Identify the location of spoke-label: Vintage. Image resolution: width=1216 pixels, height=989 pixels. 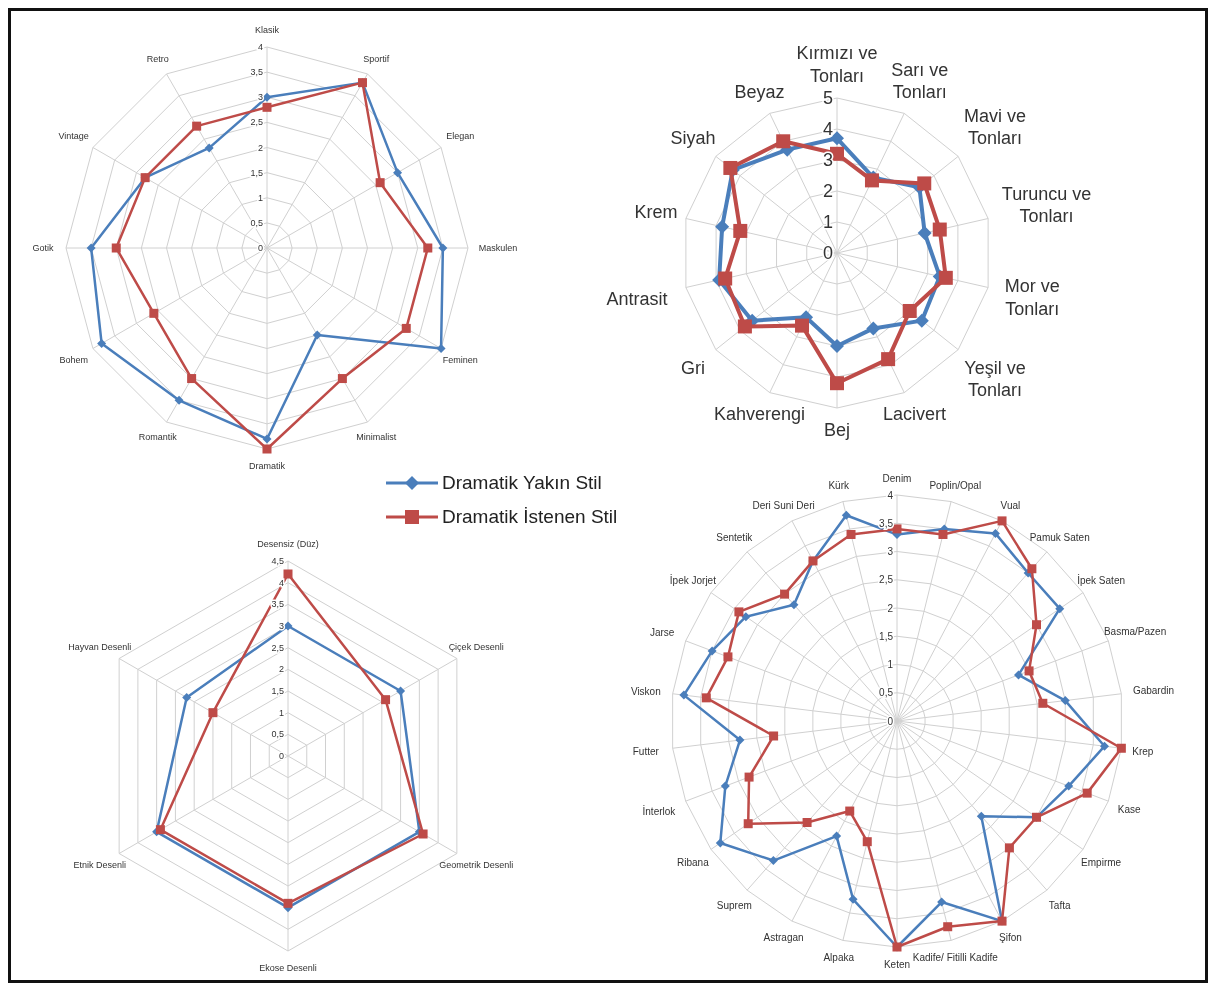
(73, 136).